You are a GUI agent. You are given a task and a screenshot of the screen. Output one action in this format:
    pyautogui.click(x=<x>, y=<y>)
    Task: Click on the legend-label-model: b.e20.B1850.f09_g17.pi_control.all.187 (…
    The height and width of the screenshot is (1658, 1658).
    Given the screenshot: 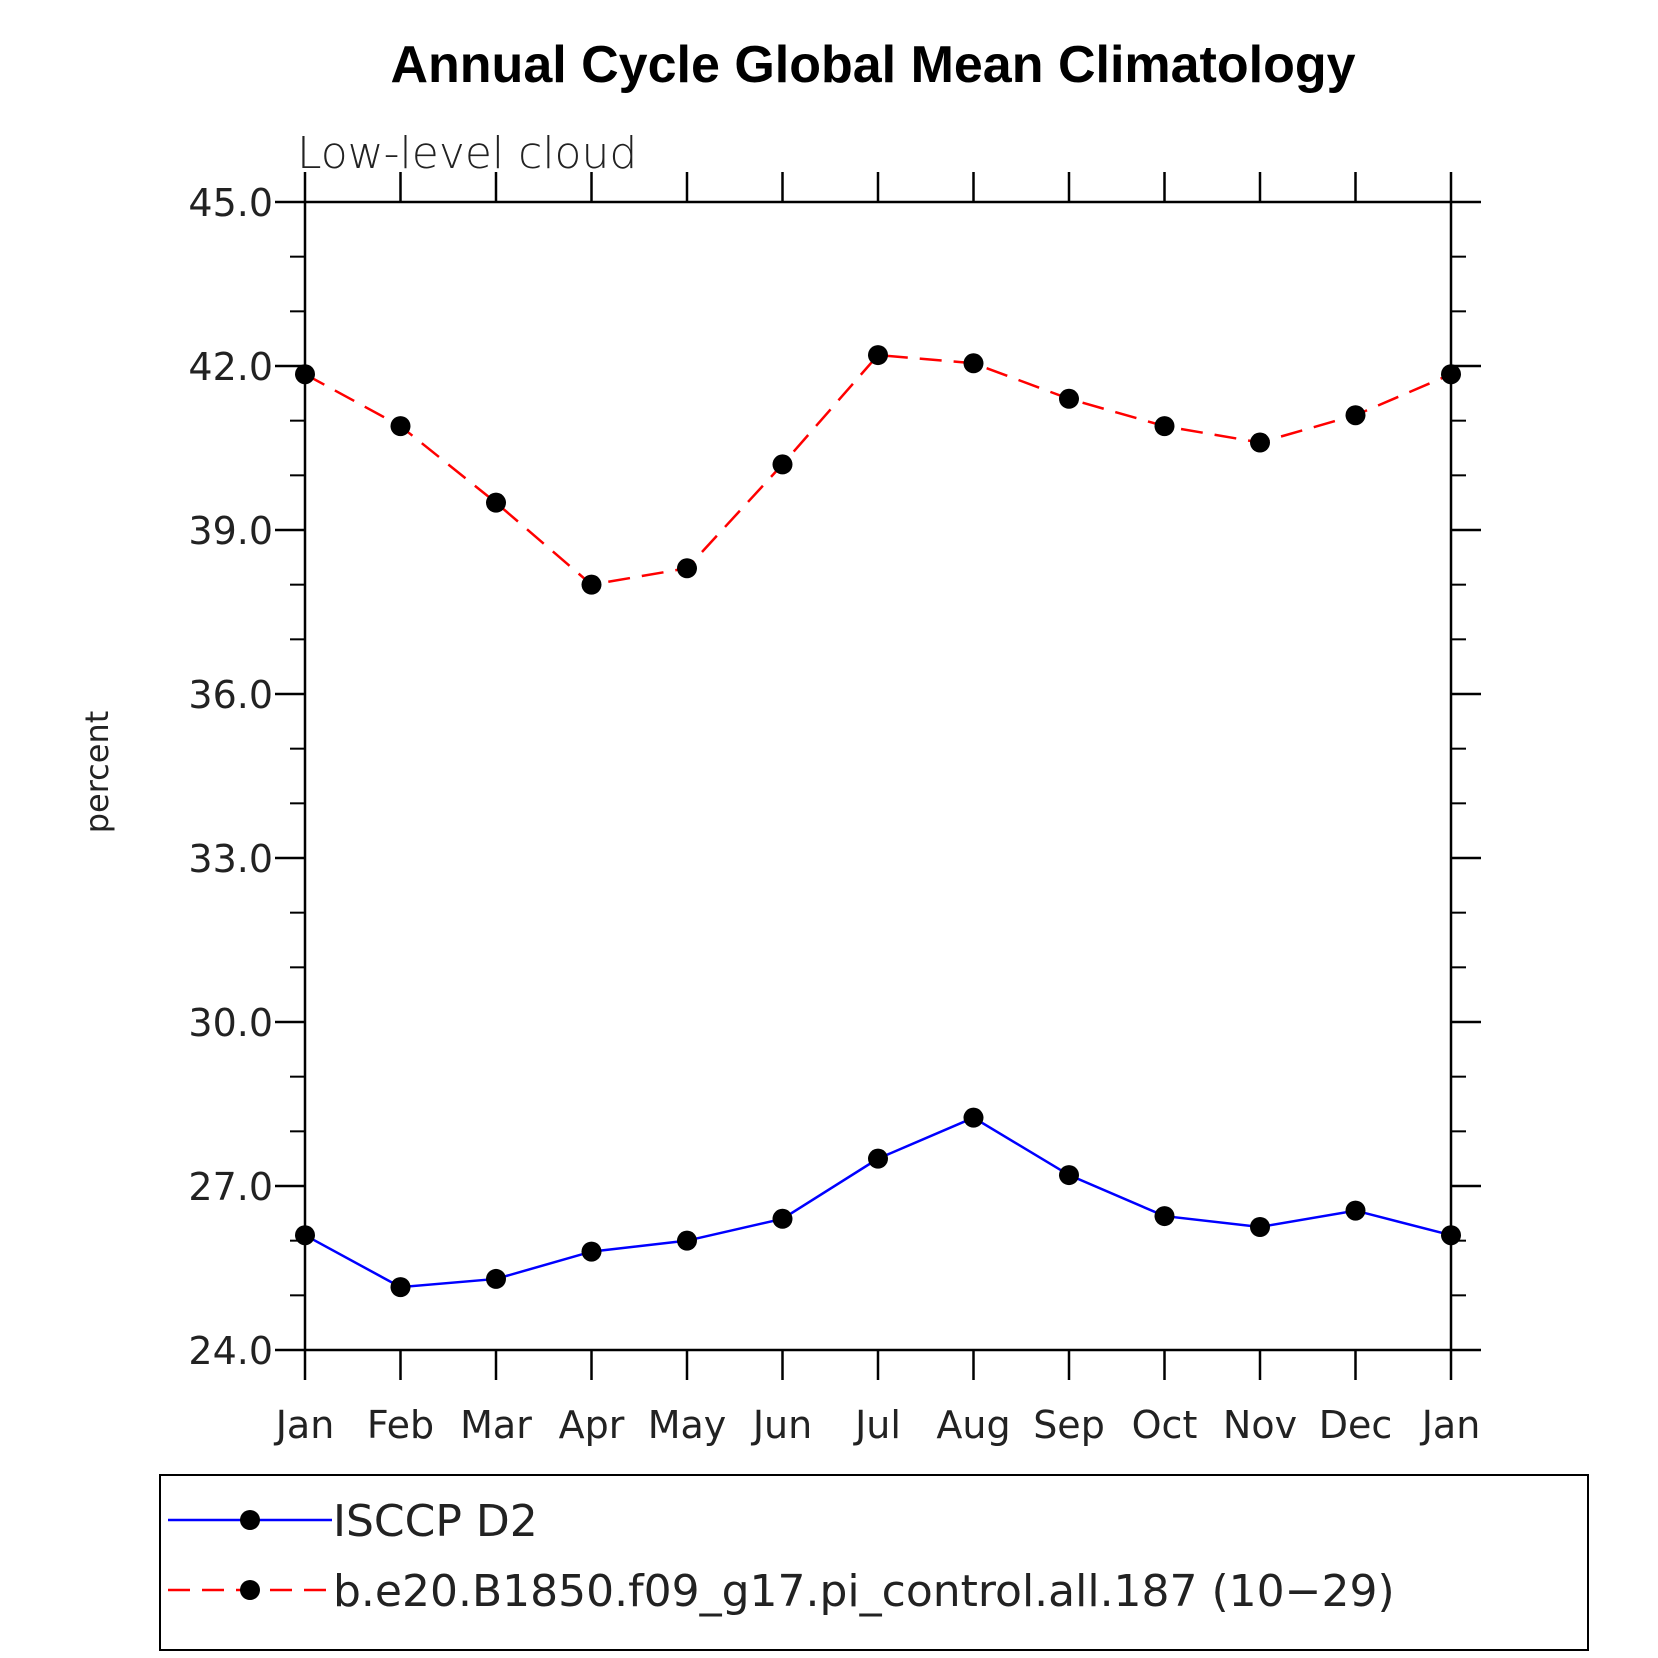 What is the action you would take?
    pyautogui.click(x=864, y=1591)
    